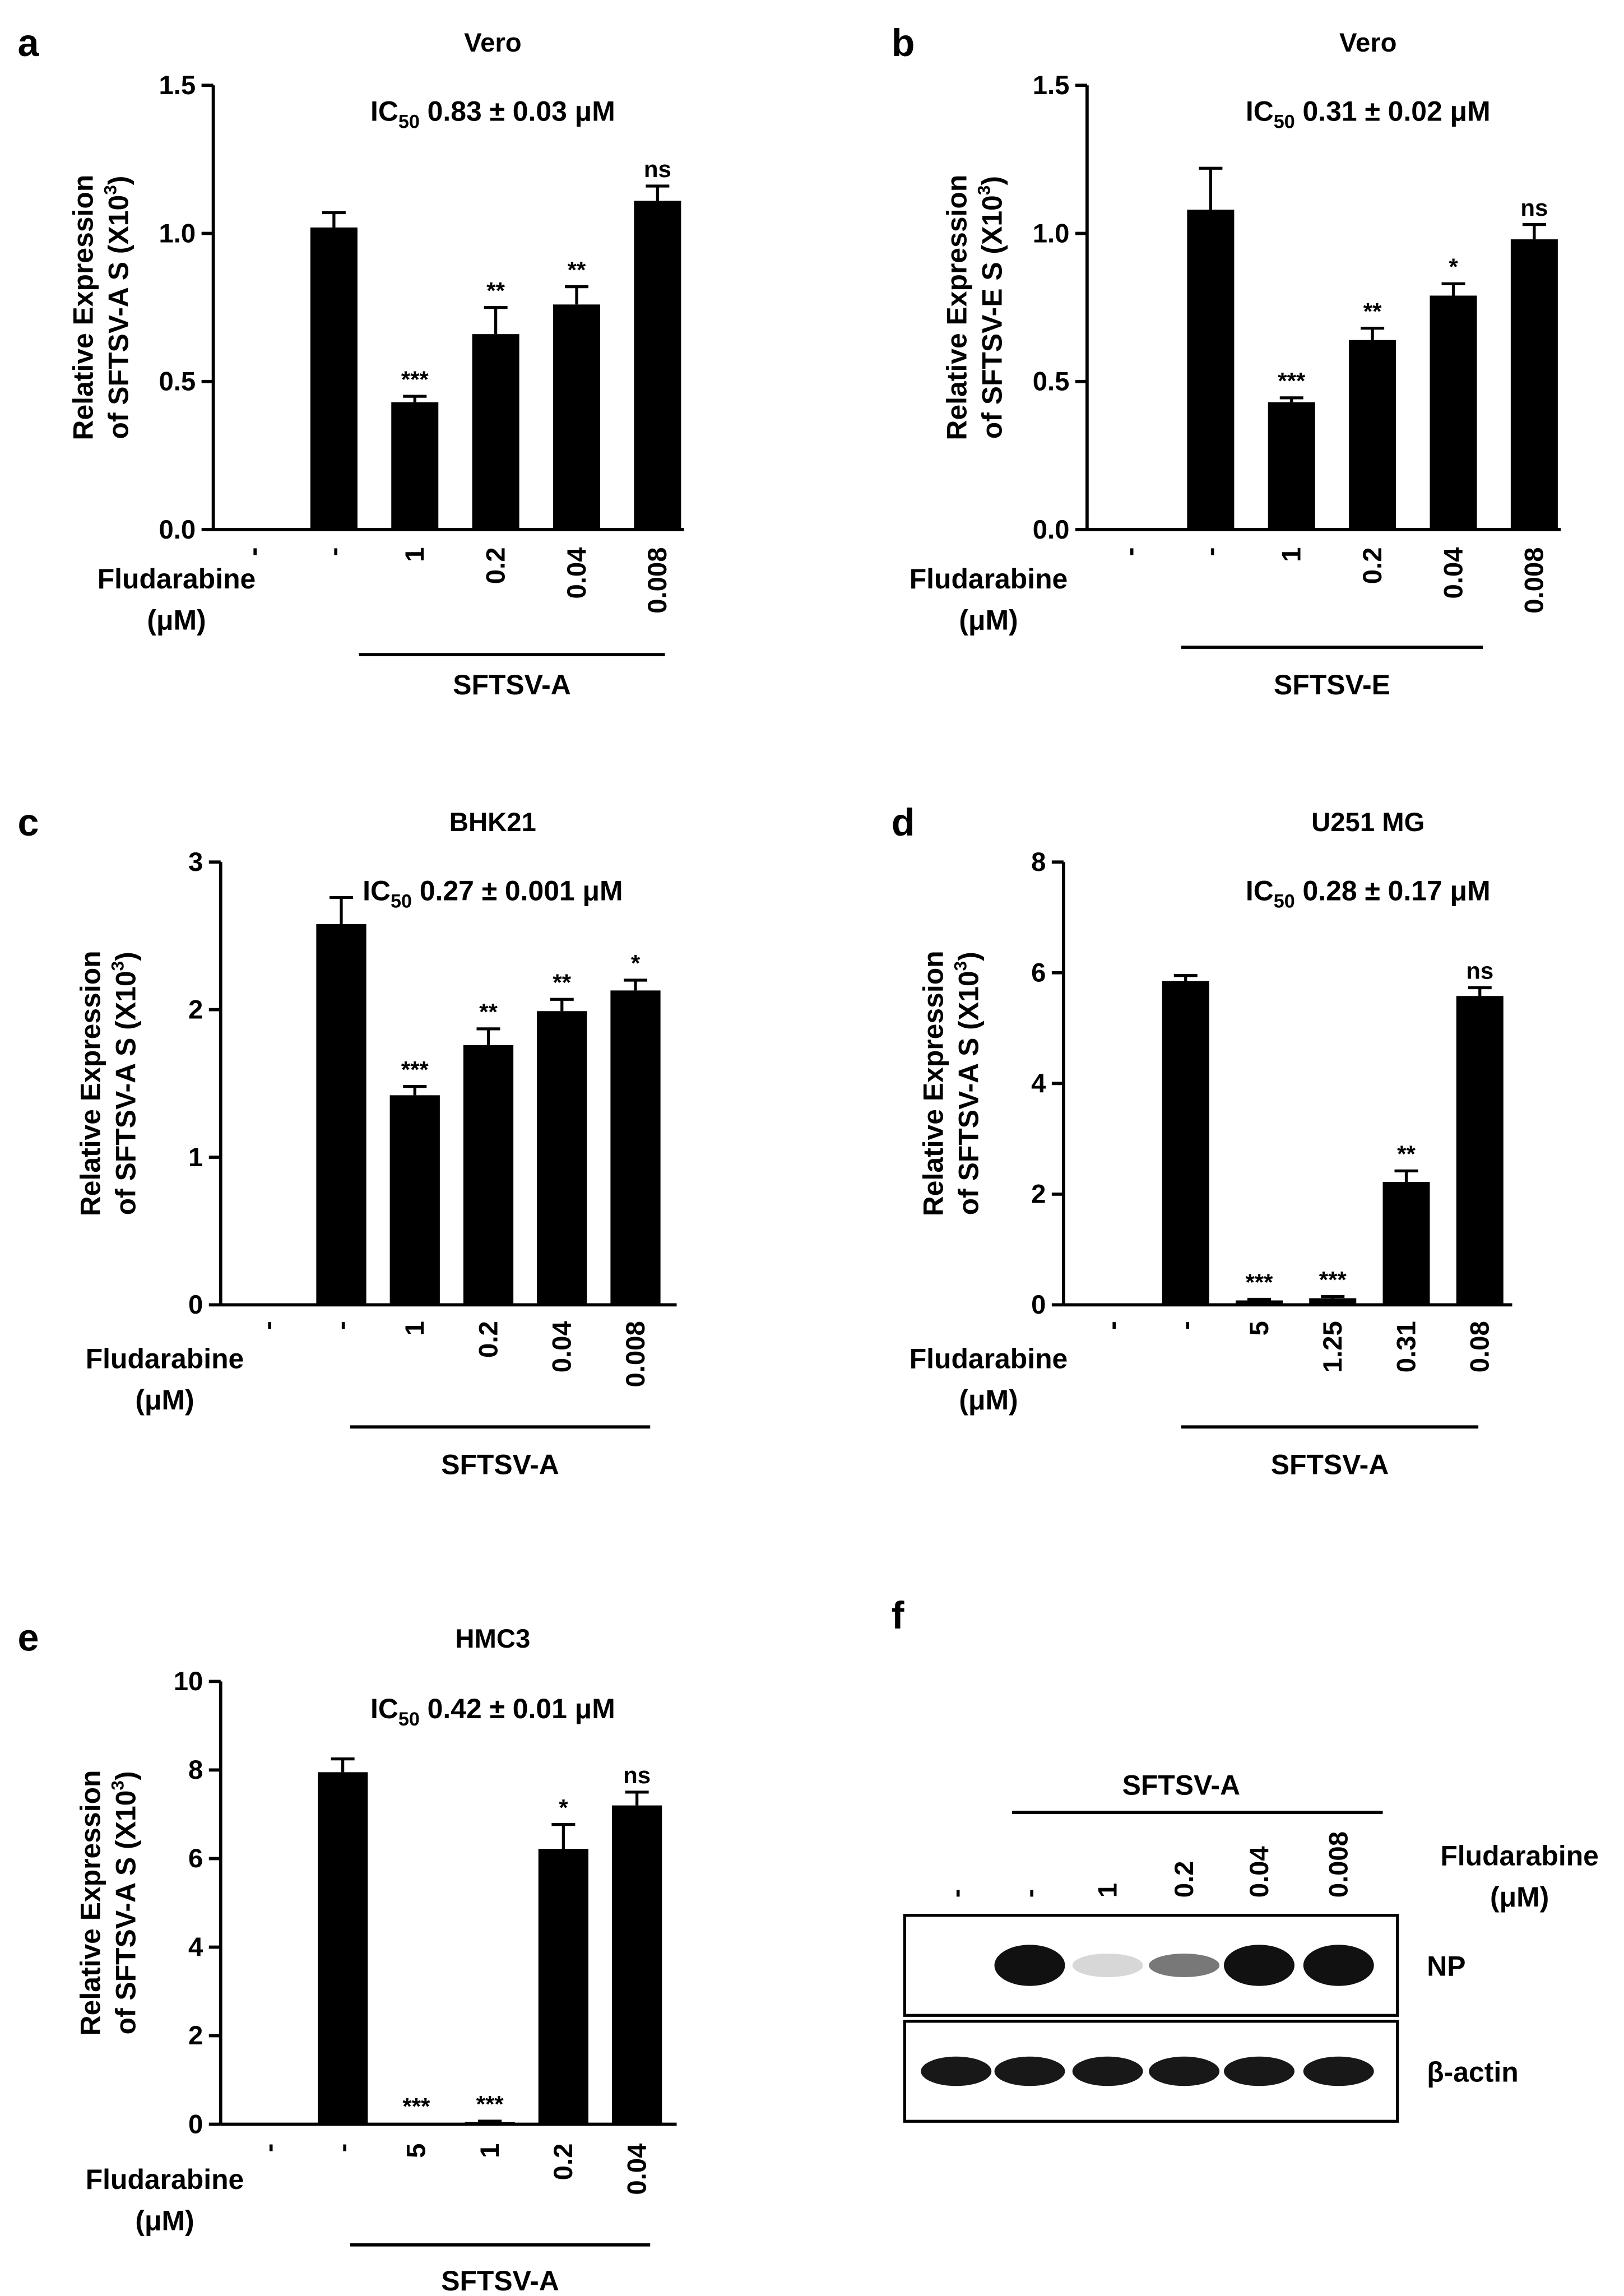  Describe the element at coordinates (1367, 43) in the screenshot. I see `chart-title: Vero` at that location.